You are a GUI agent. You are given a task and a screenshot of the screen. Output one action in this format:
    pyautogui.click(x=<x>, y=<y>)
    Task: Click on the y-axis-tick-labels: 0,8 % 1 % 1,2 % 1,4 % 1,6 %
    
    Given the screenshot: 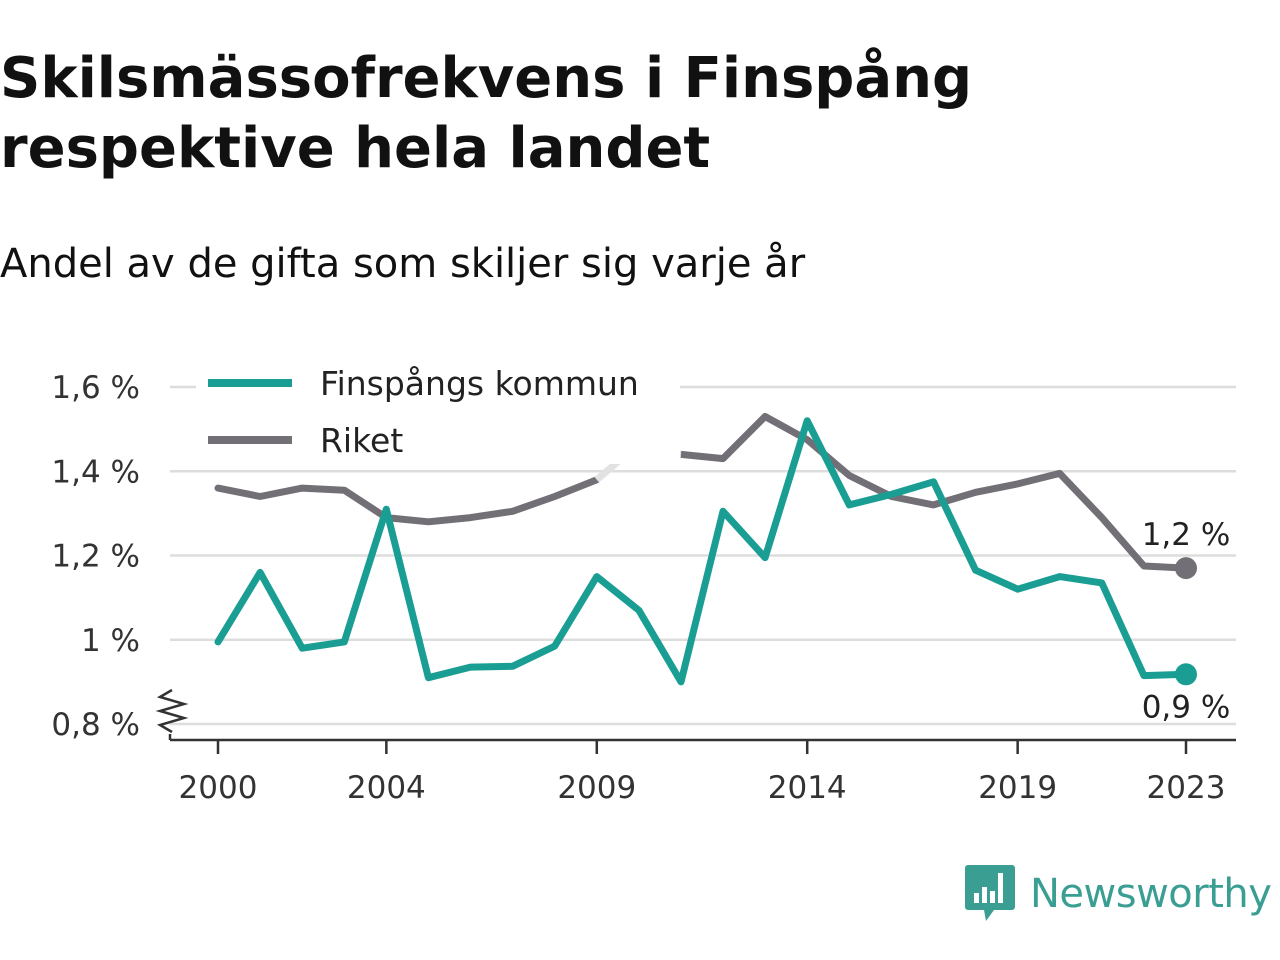 What is the action you would take?
    pyautogui.click(x=95, y=556)
    